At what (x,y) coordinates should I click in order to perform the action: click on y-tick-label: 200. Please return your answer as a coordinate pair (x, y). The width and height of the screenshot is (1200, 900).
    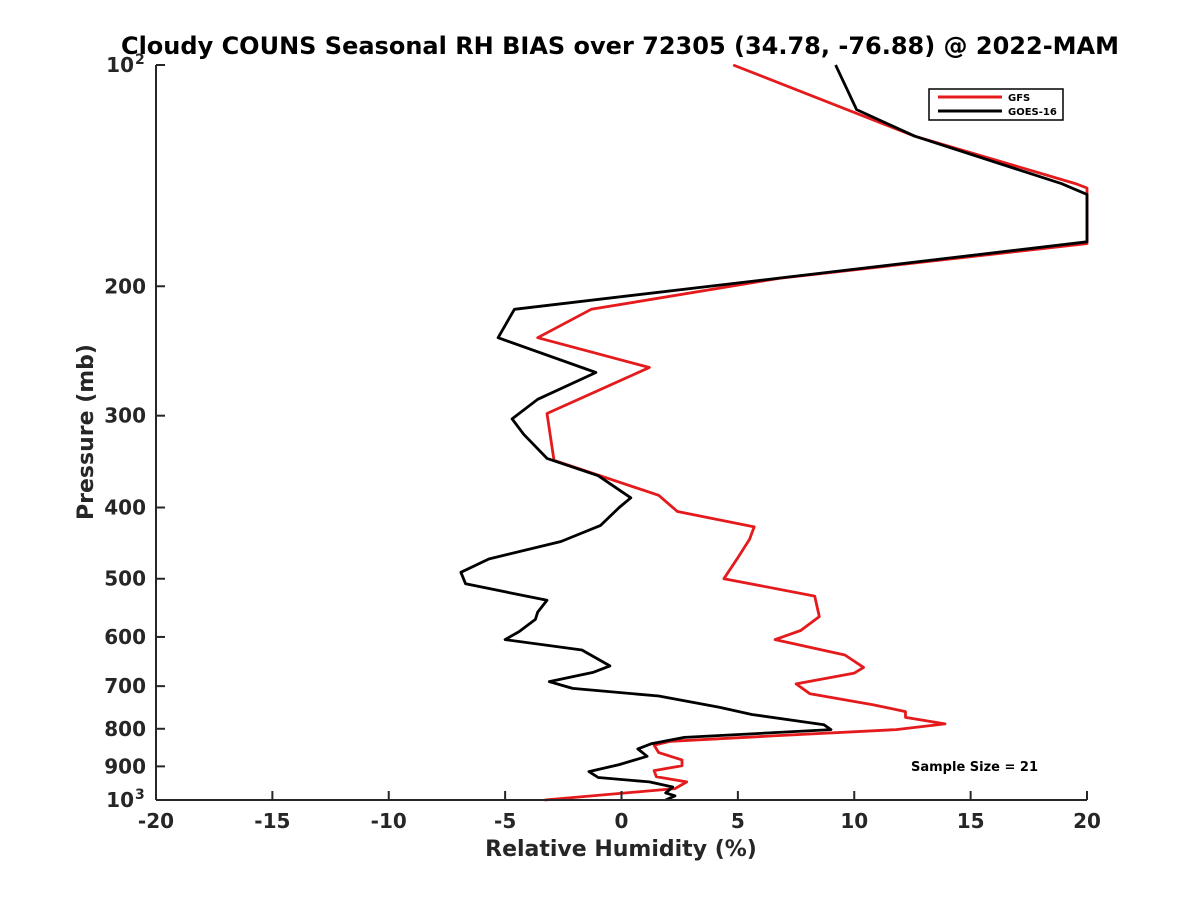
    Looking at the image, I should click on (125, 286).